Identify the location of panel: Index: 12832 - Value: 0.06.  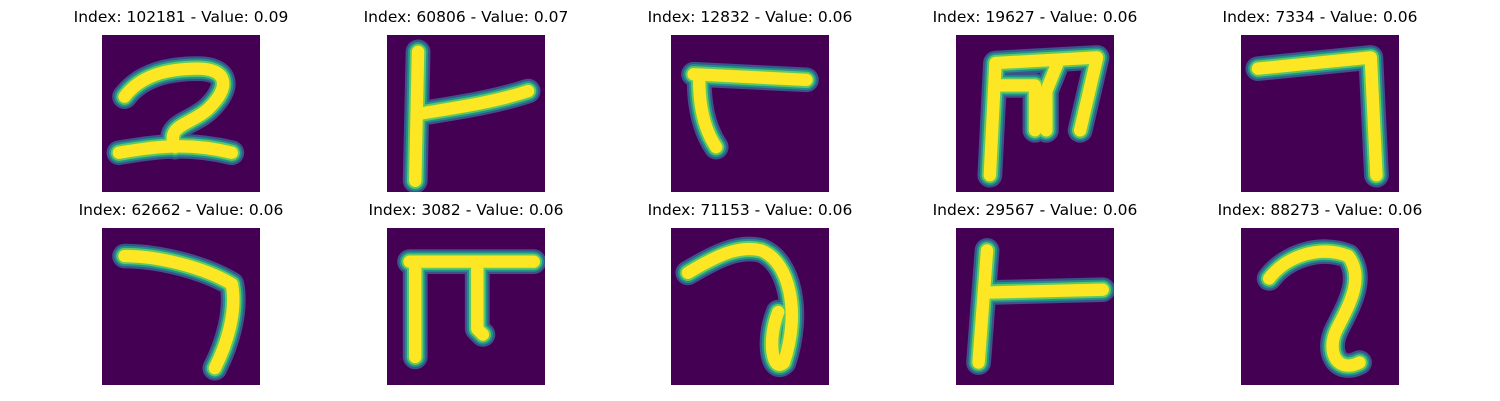
(750, 108).